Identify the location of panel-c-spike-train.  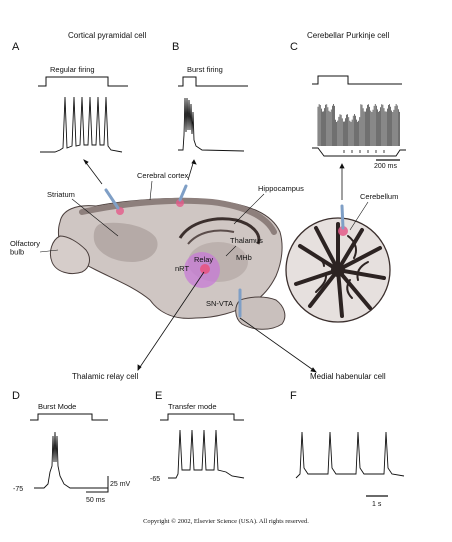
(358, 125).